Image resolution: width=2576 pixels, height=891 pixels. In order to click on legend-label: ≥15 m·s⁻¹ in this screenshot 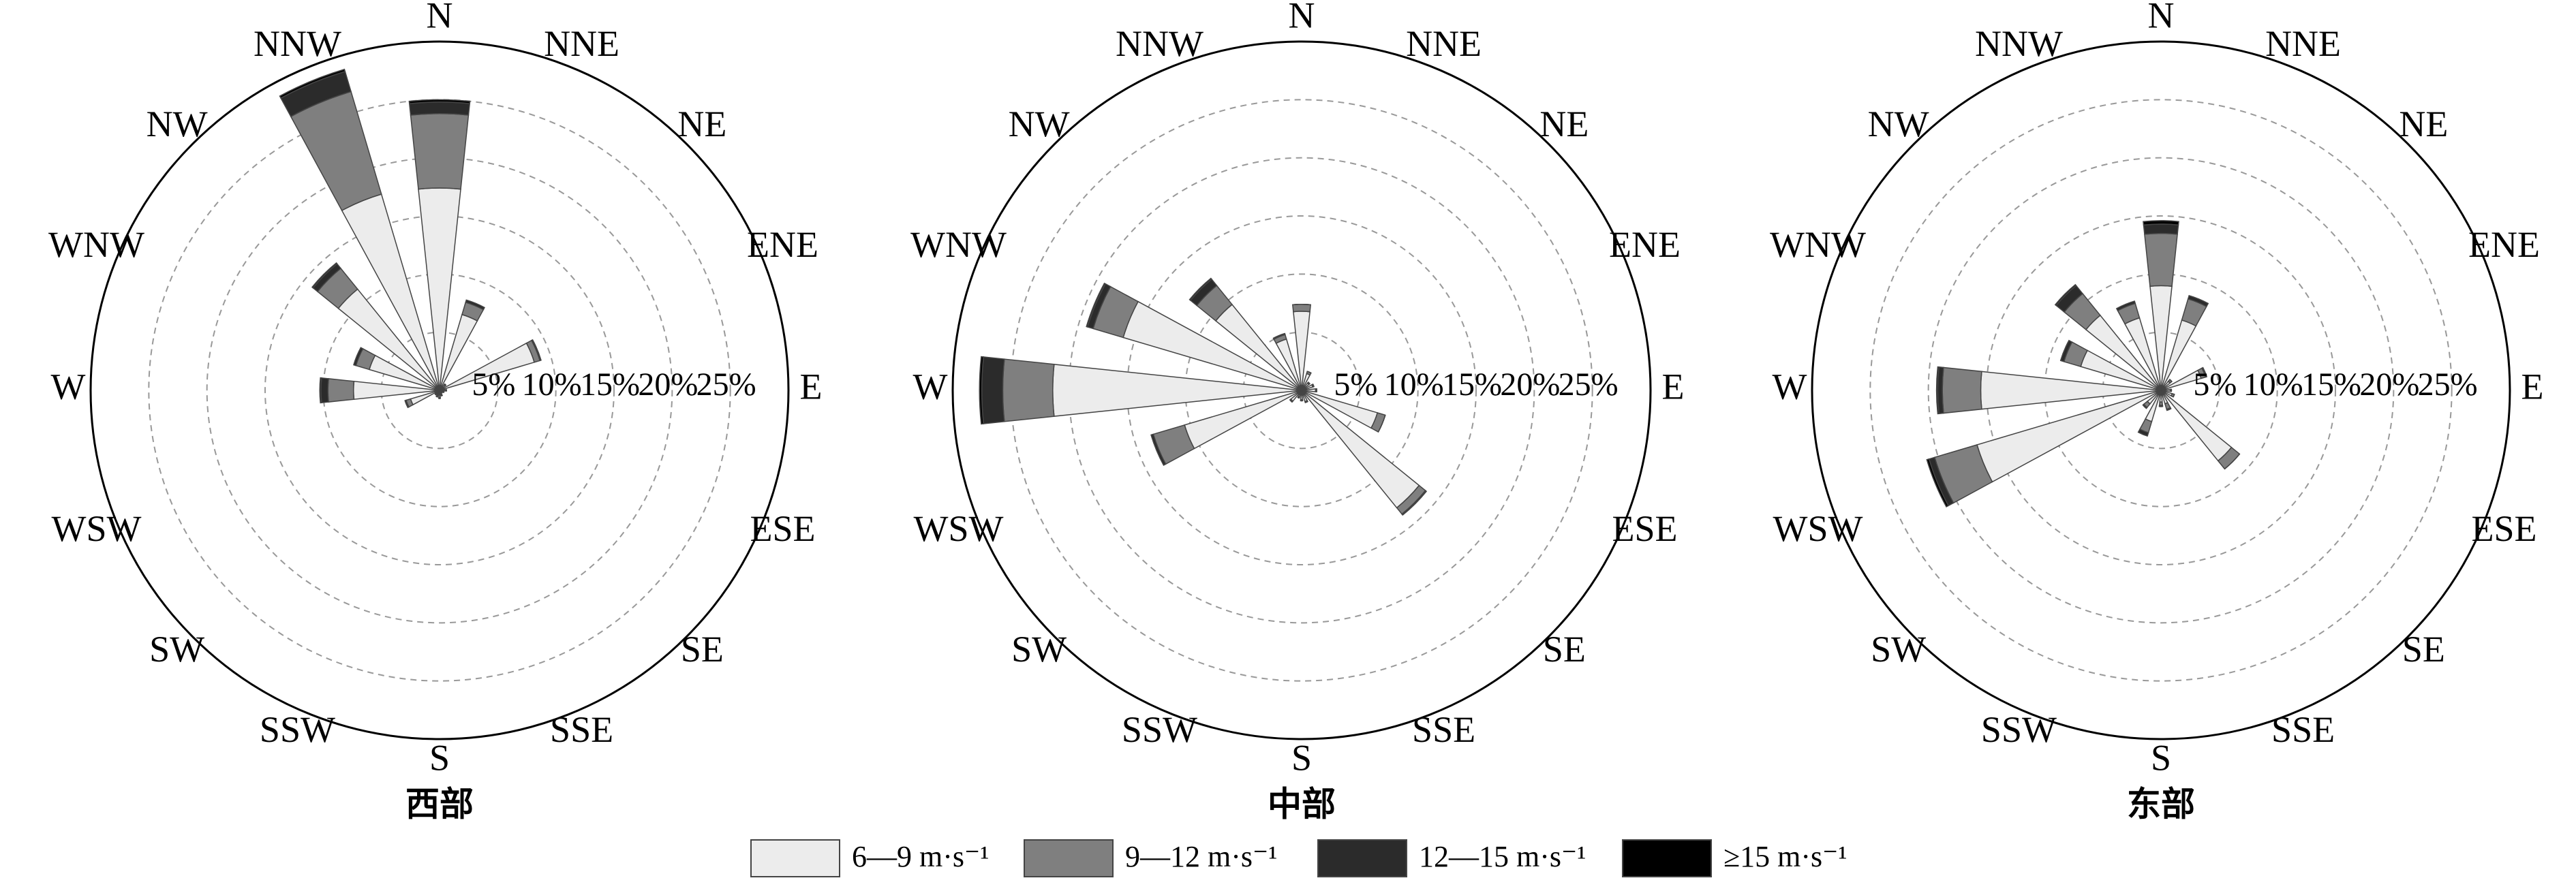, I will do `click(1785, 856)`.